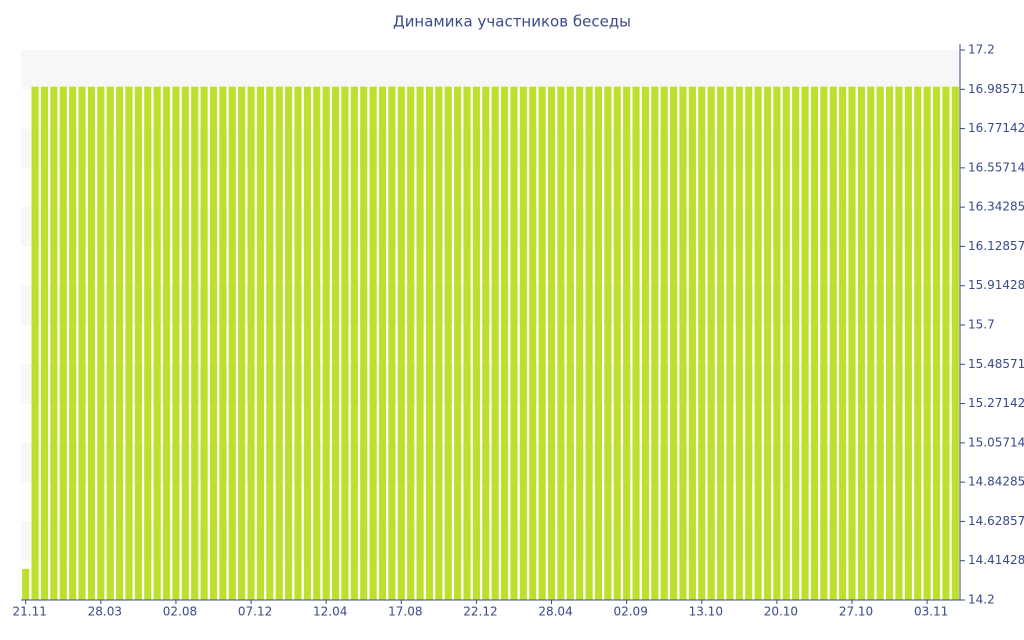 The image size is (1024, 640). What do you see at coordinates (105, 612) in the screenshot?
I see `x-tick-label: 28.03` at bounding box center [105, 612].